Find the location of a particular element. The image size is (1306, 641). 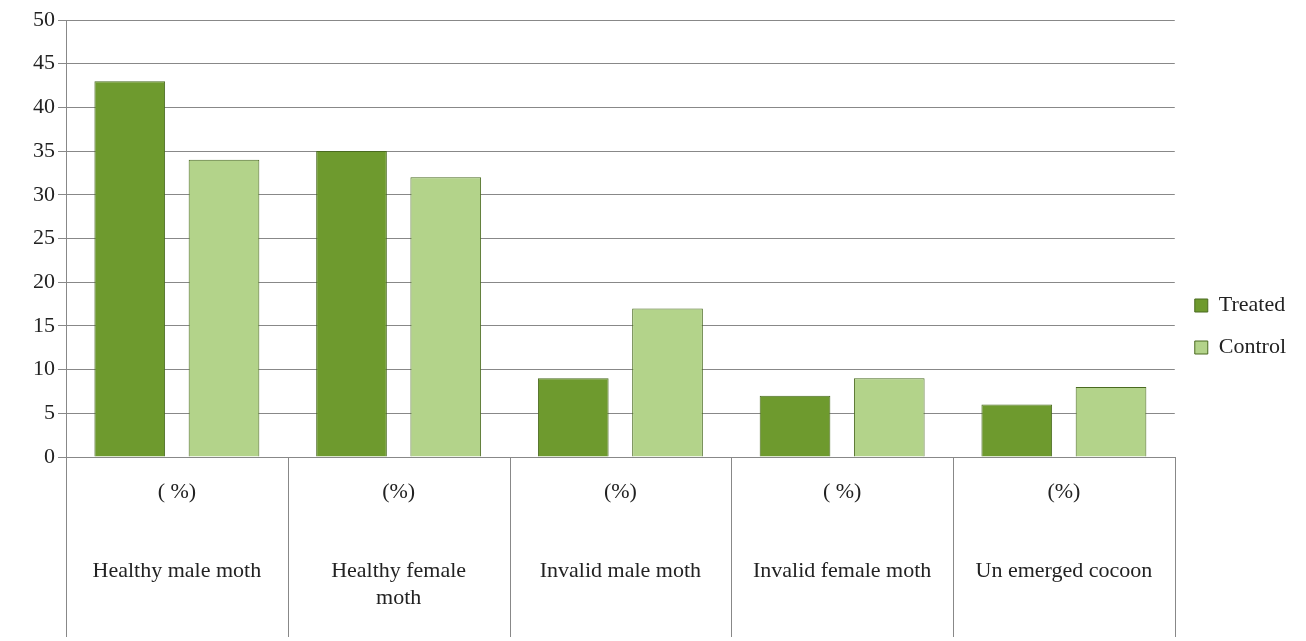

y-tick-label: 0 is located at coordinates (49, 455).